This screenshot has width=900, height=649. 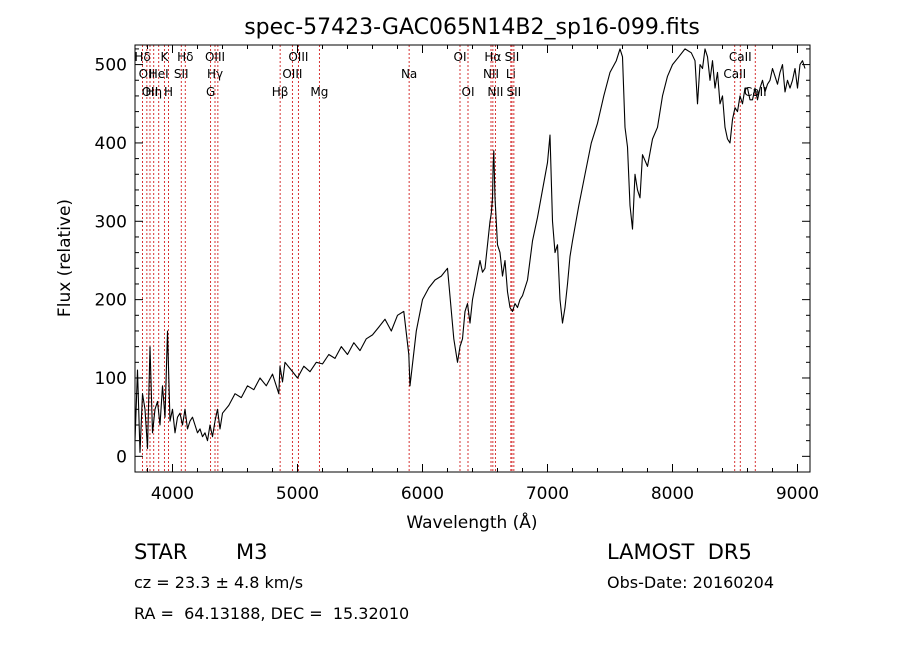 I want to click on object-subclass: M3, so click(x=252, y=552).